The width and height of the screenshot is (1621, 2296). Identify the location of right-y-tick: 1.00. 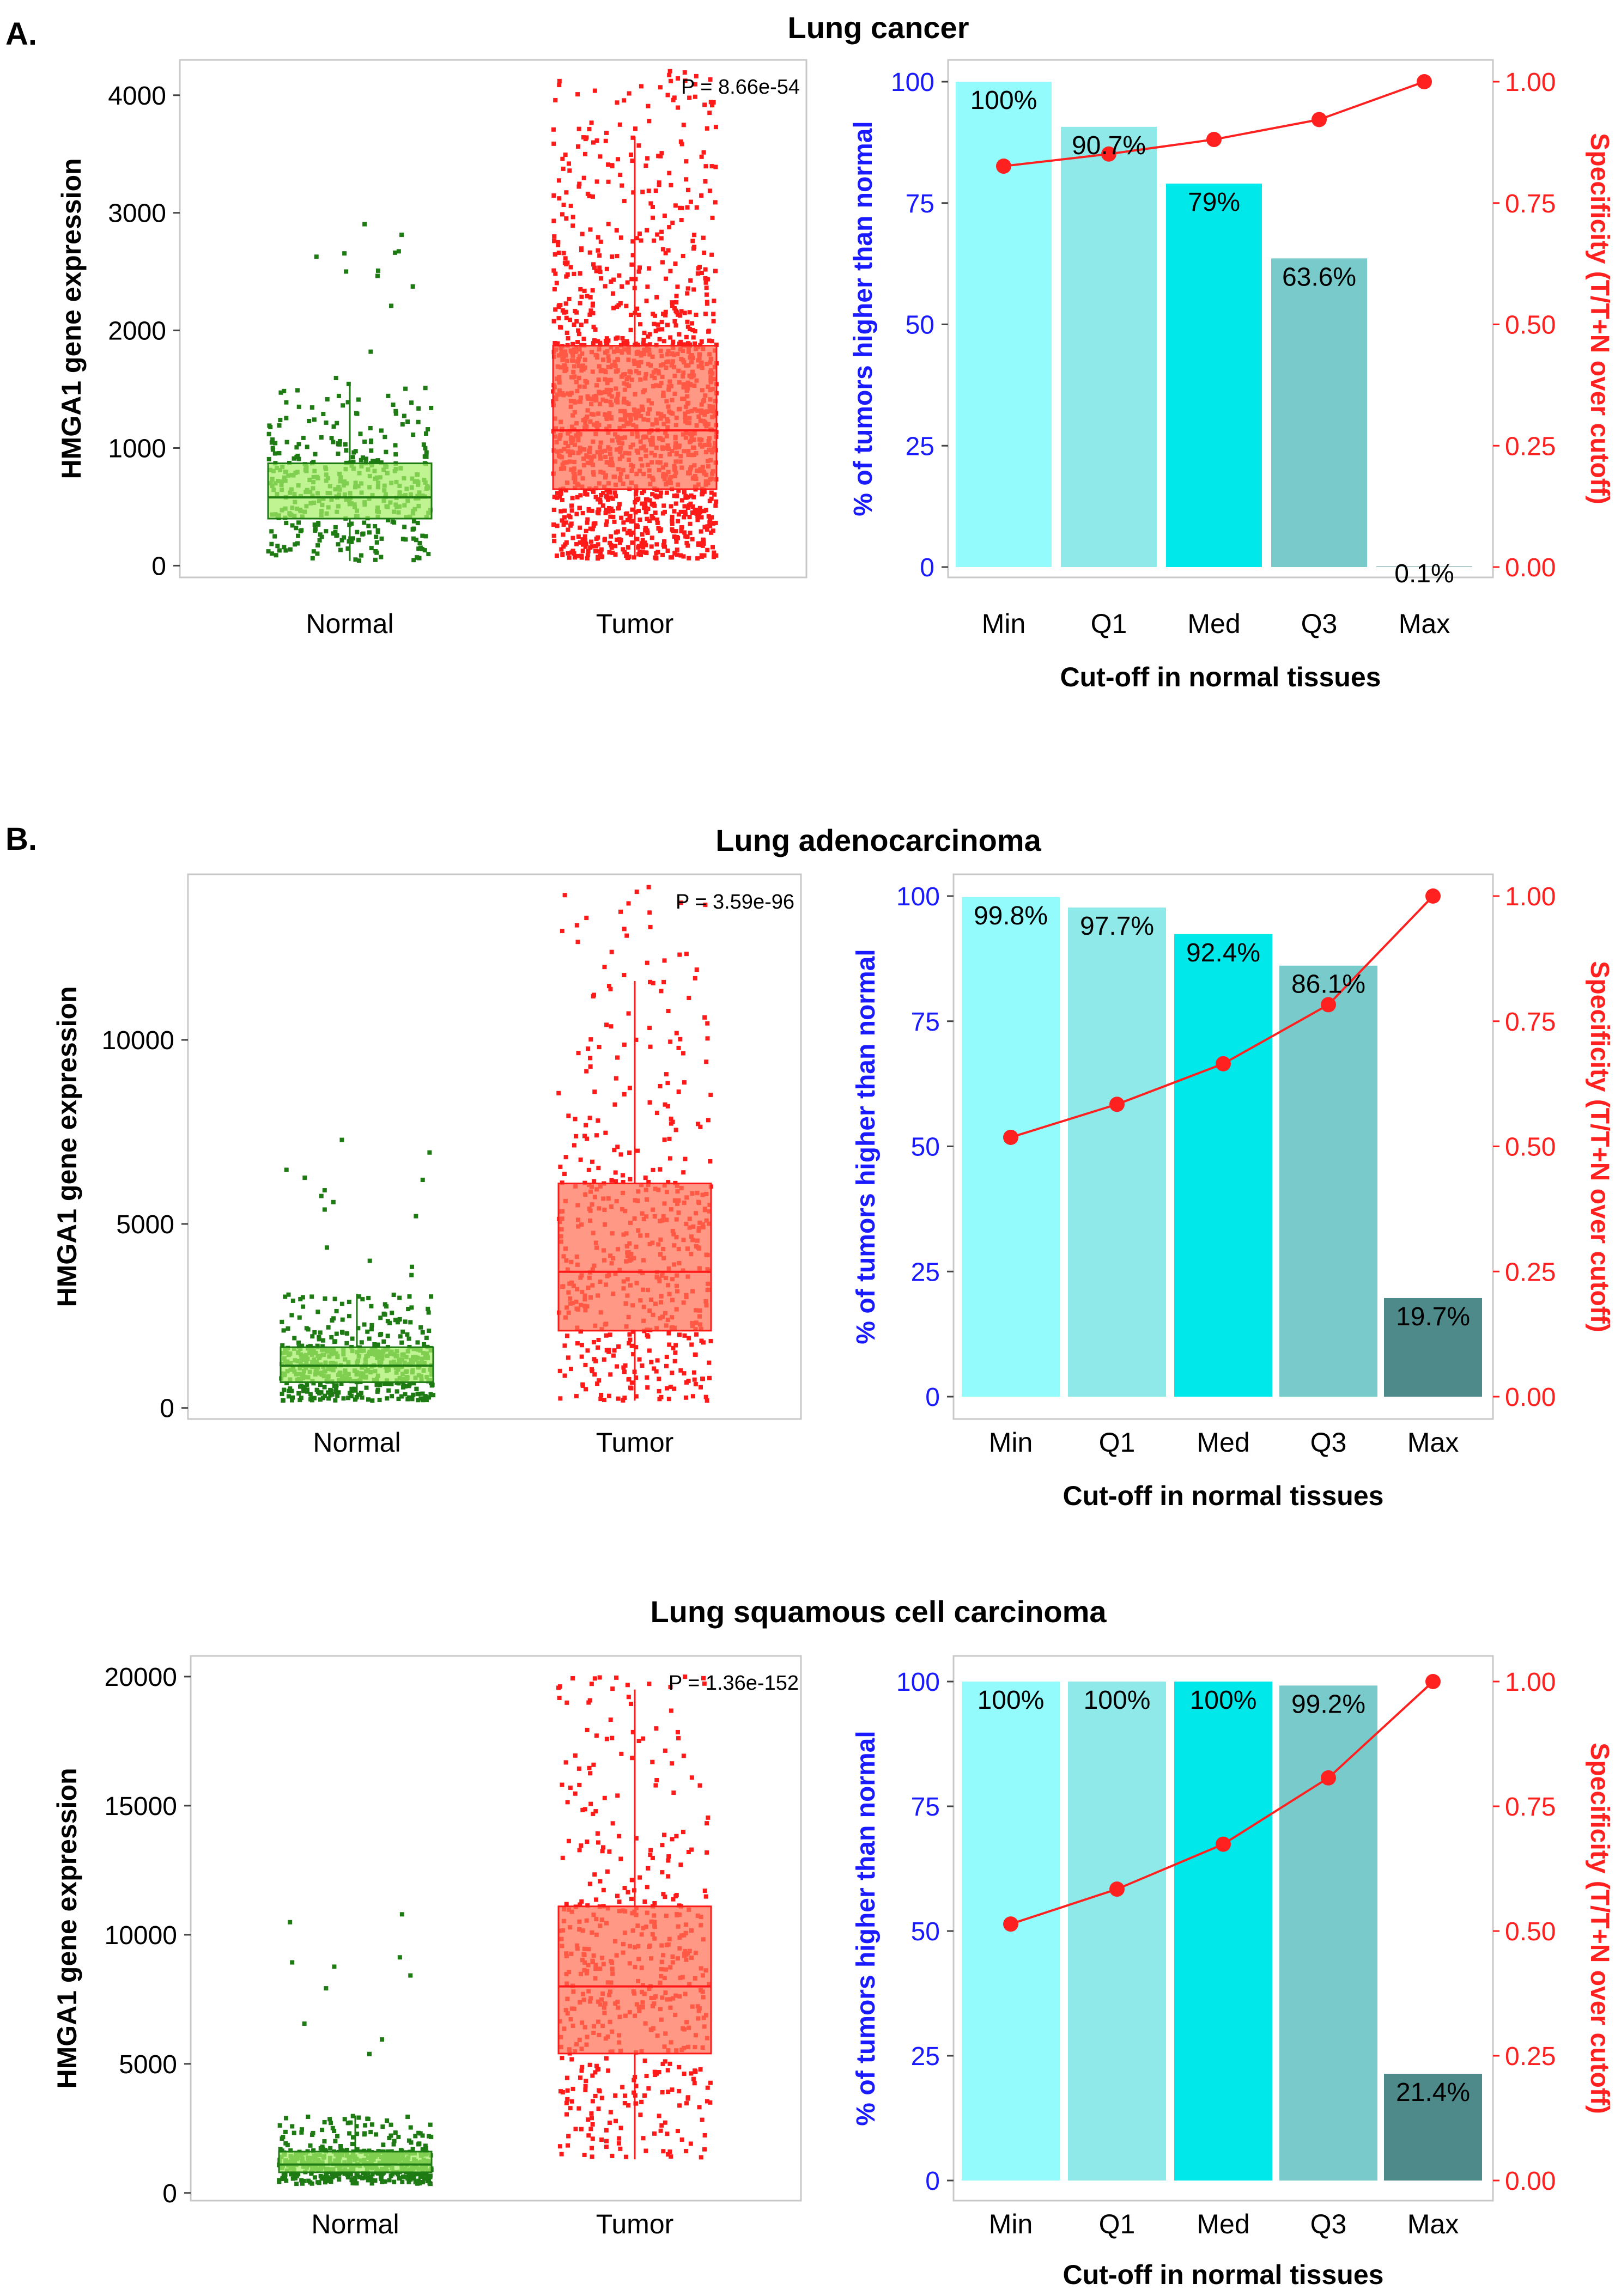
(1525, 1682).